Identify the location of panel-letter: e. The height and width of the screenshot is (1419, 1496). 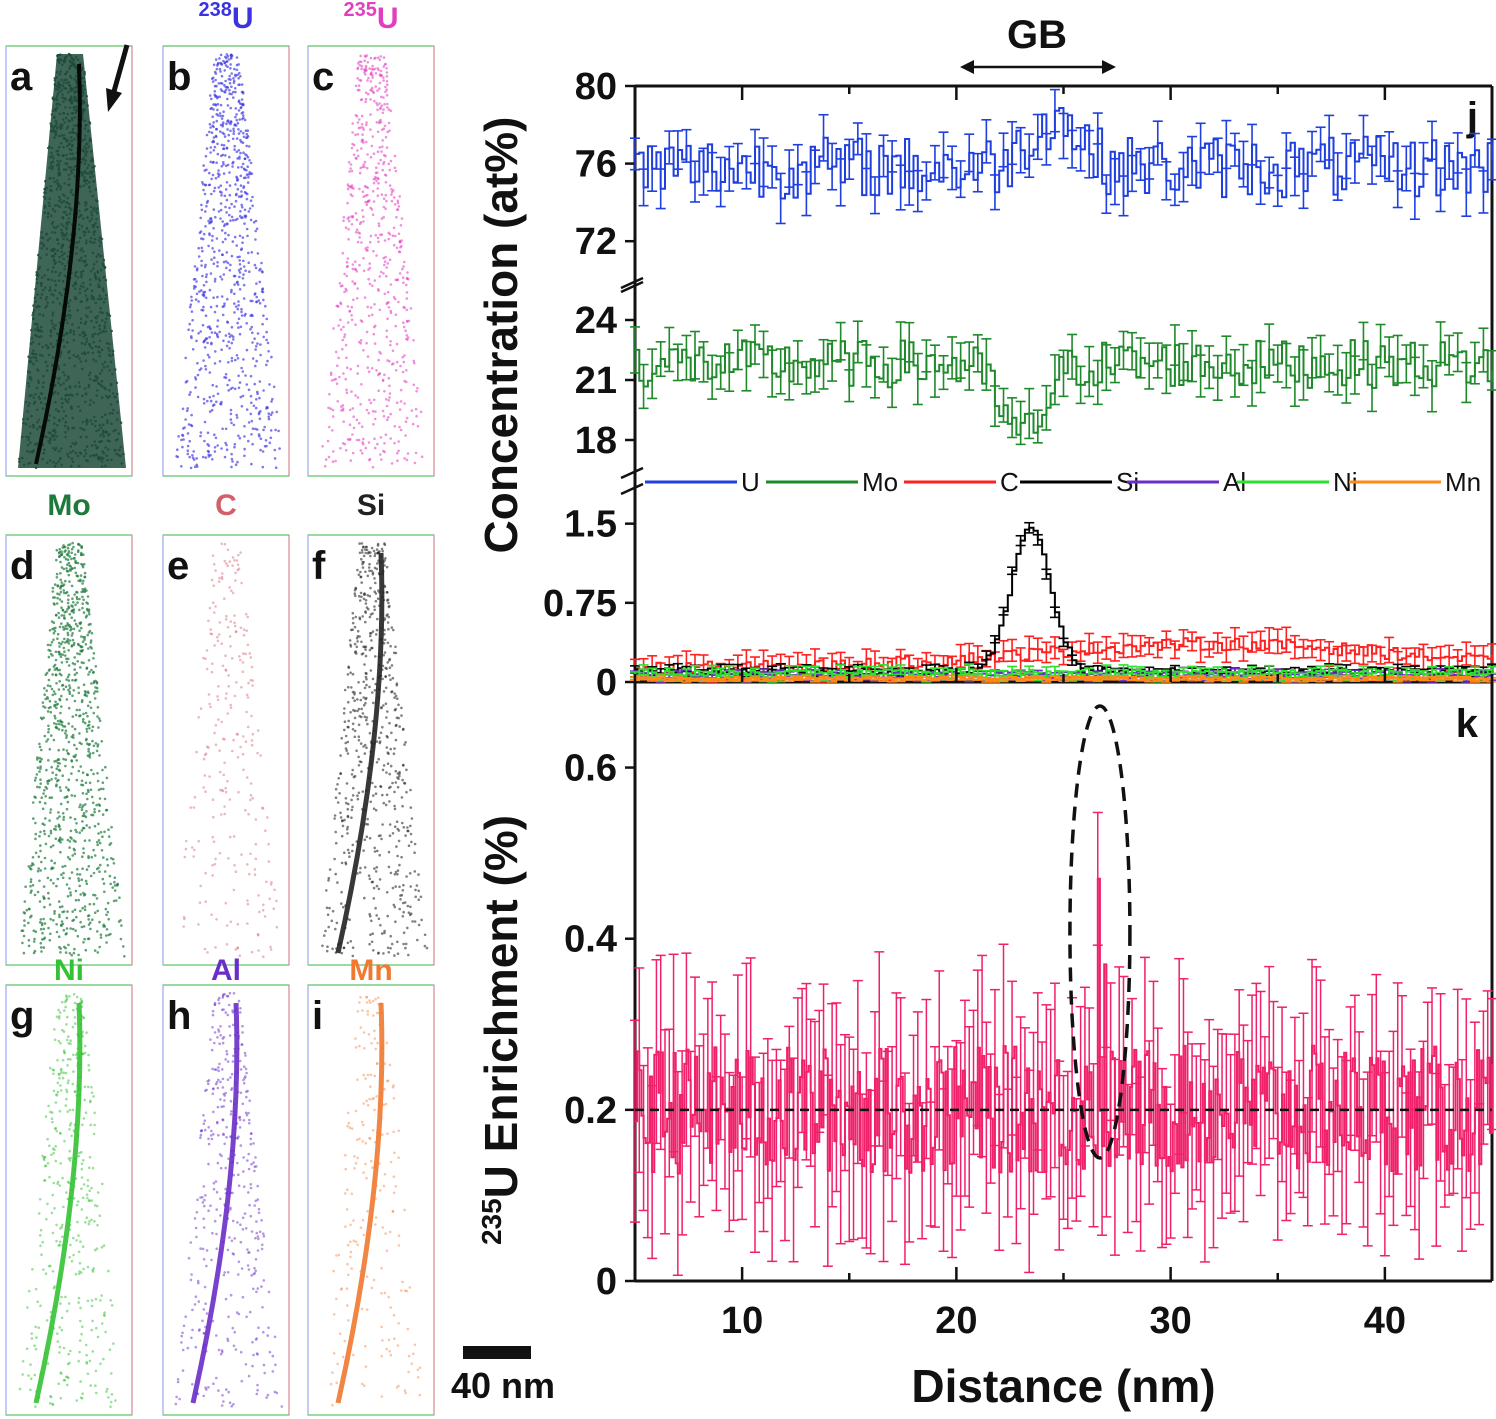
(178, 566).